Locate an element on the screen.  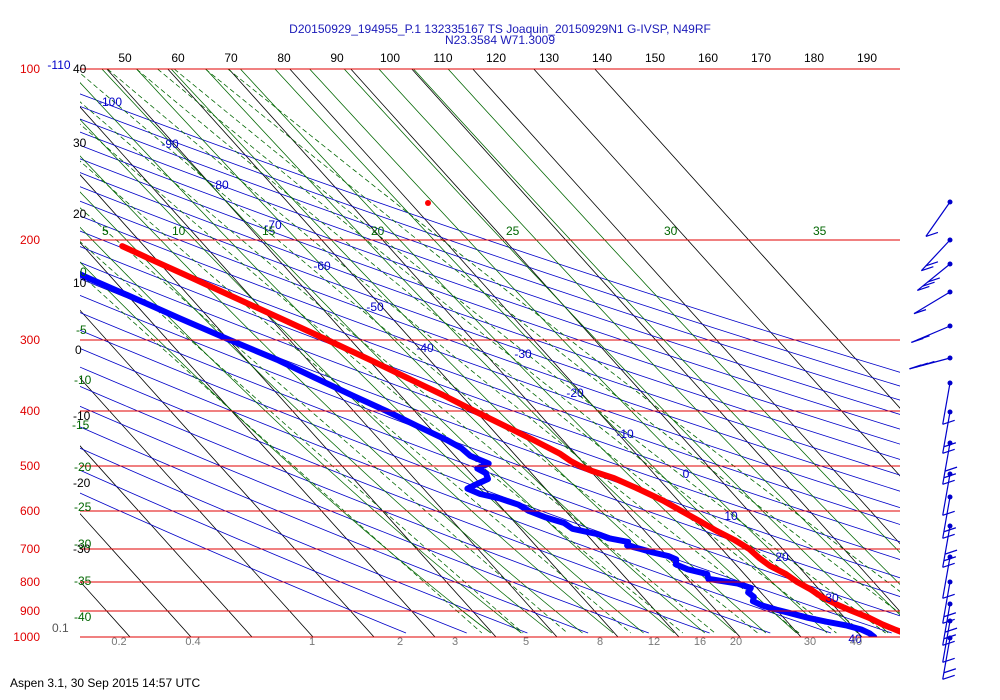
top-tick-label: 100 is located at coordinates (390, 58).